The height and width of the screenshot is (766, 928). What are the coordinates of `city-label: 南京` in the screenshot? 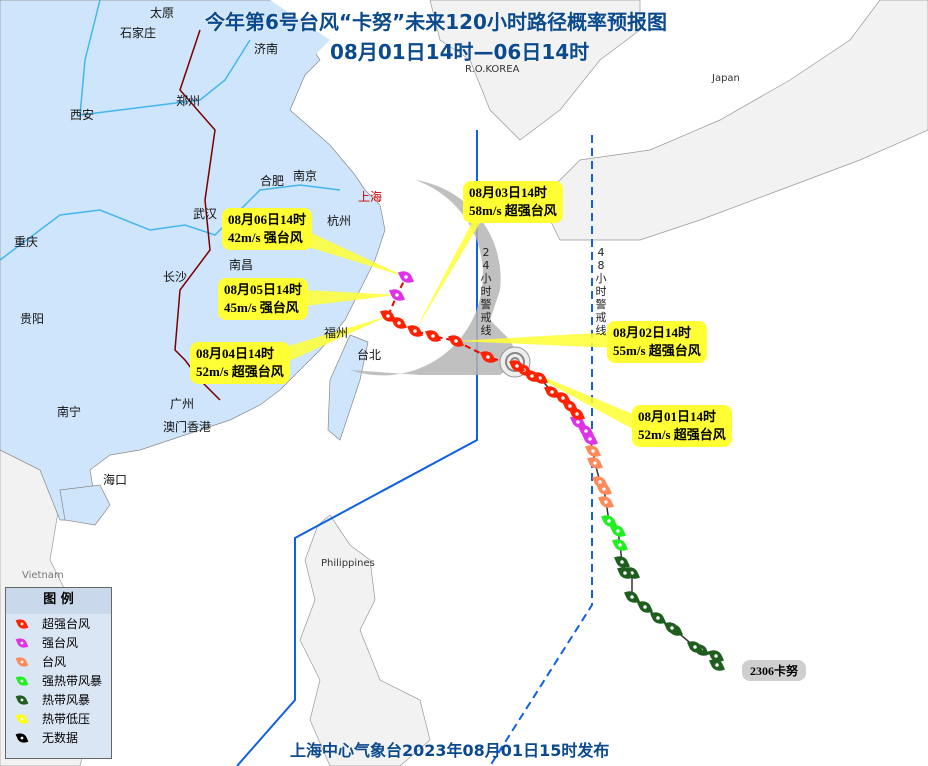 It's located at (305, 176).